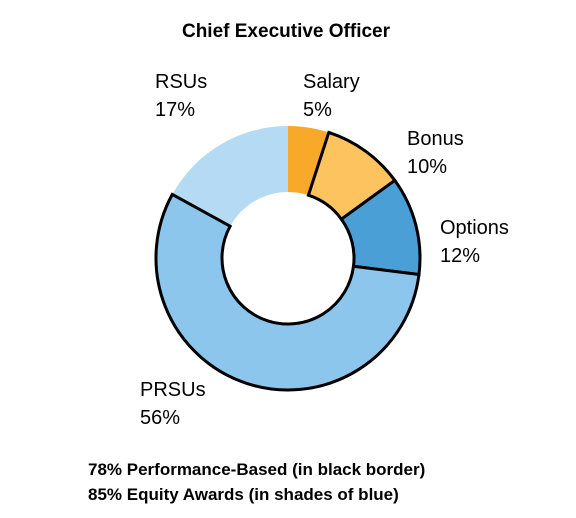  Describe the element at coordinates (474, 228) in the screenshot. I see `slice-label: Options` at that location.